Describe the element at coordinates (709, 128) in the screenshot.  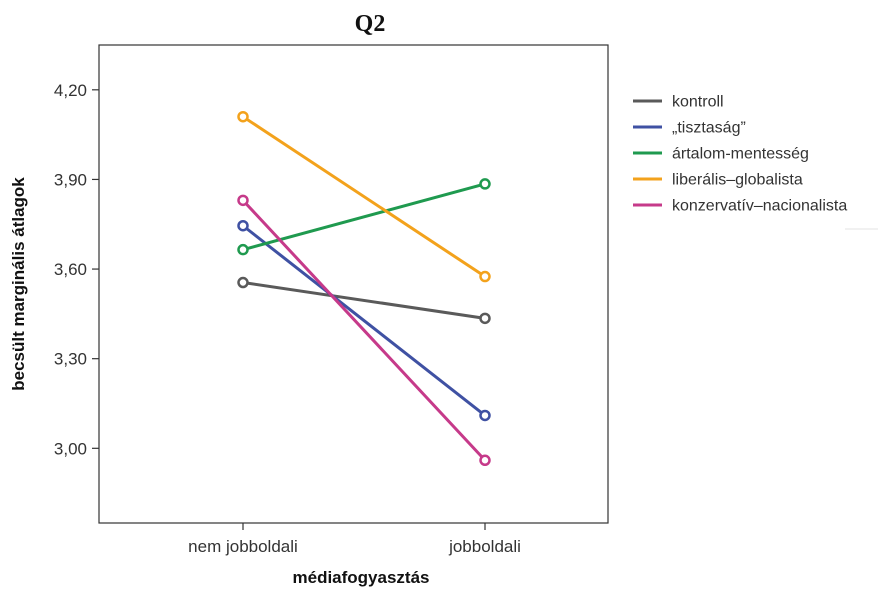
I see `legend-label: „tisztaság”` at that location.